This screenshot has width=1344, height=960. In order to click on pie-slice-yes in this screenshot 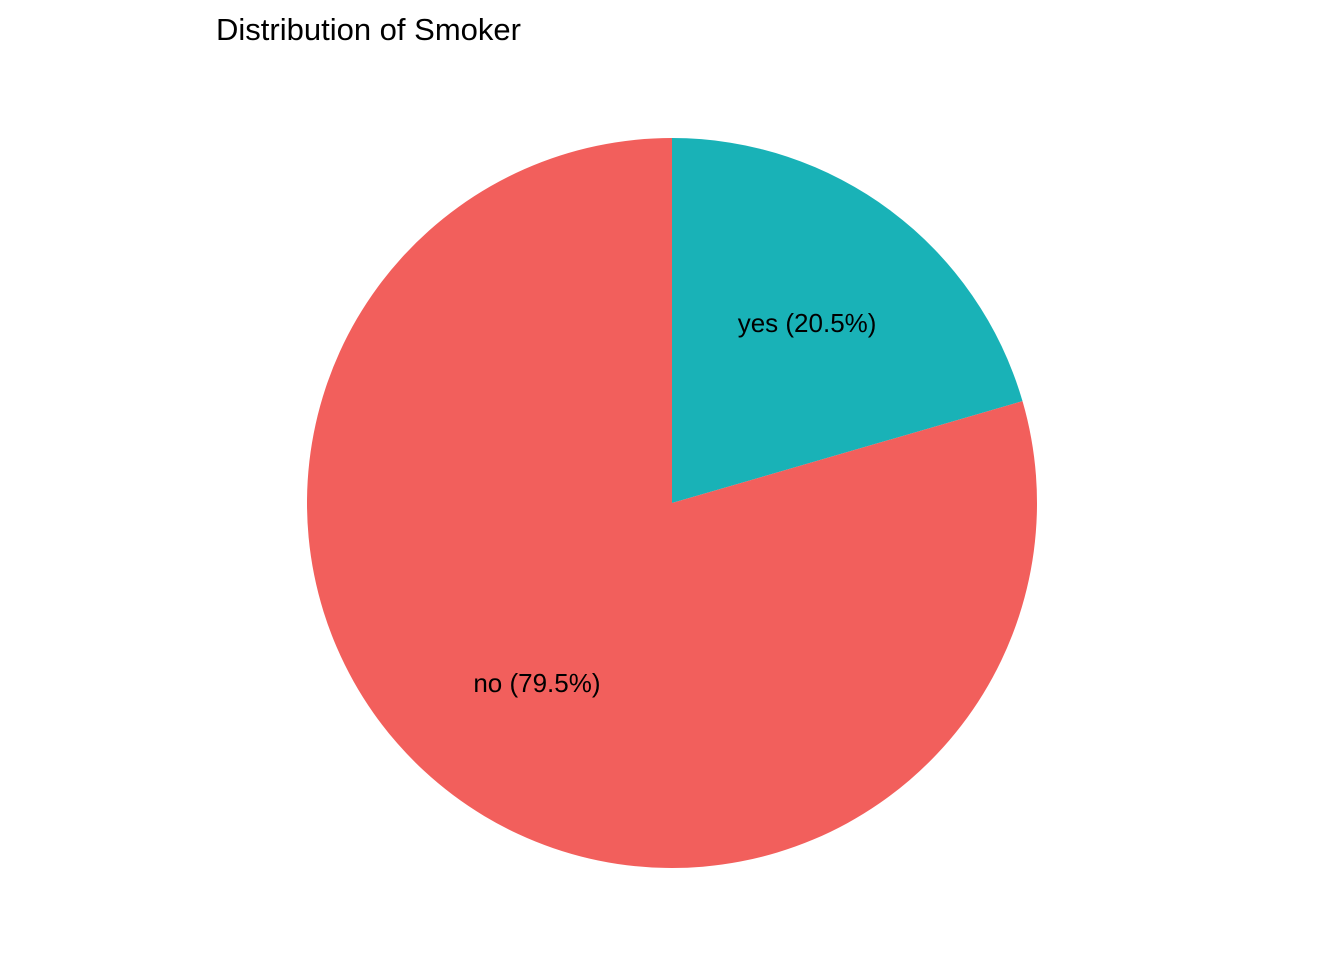, I will do `click(847, 320)`.